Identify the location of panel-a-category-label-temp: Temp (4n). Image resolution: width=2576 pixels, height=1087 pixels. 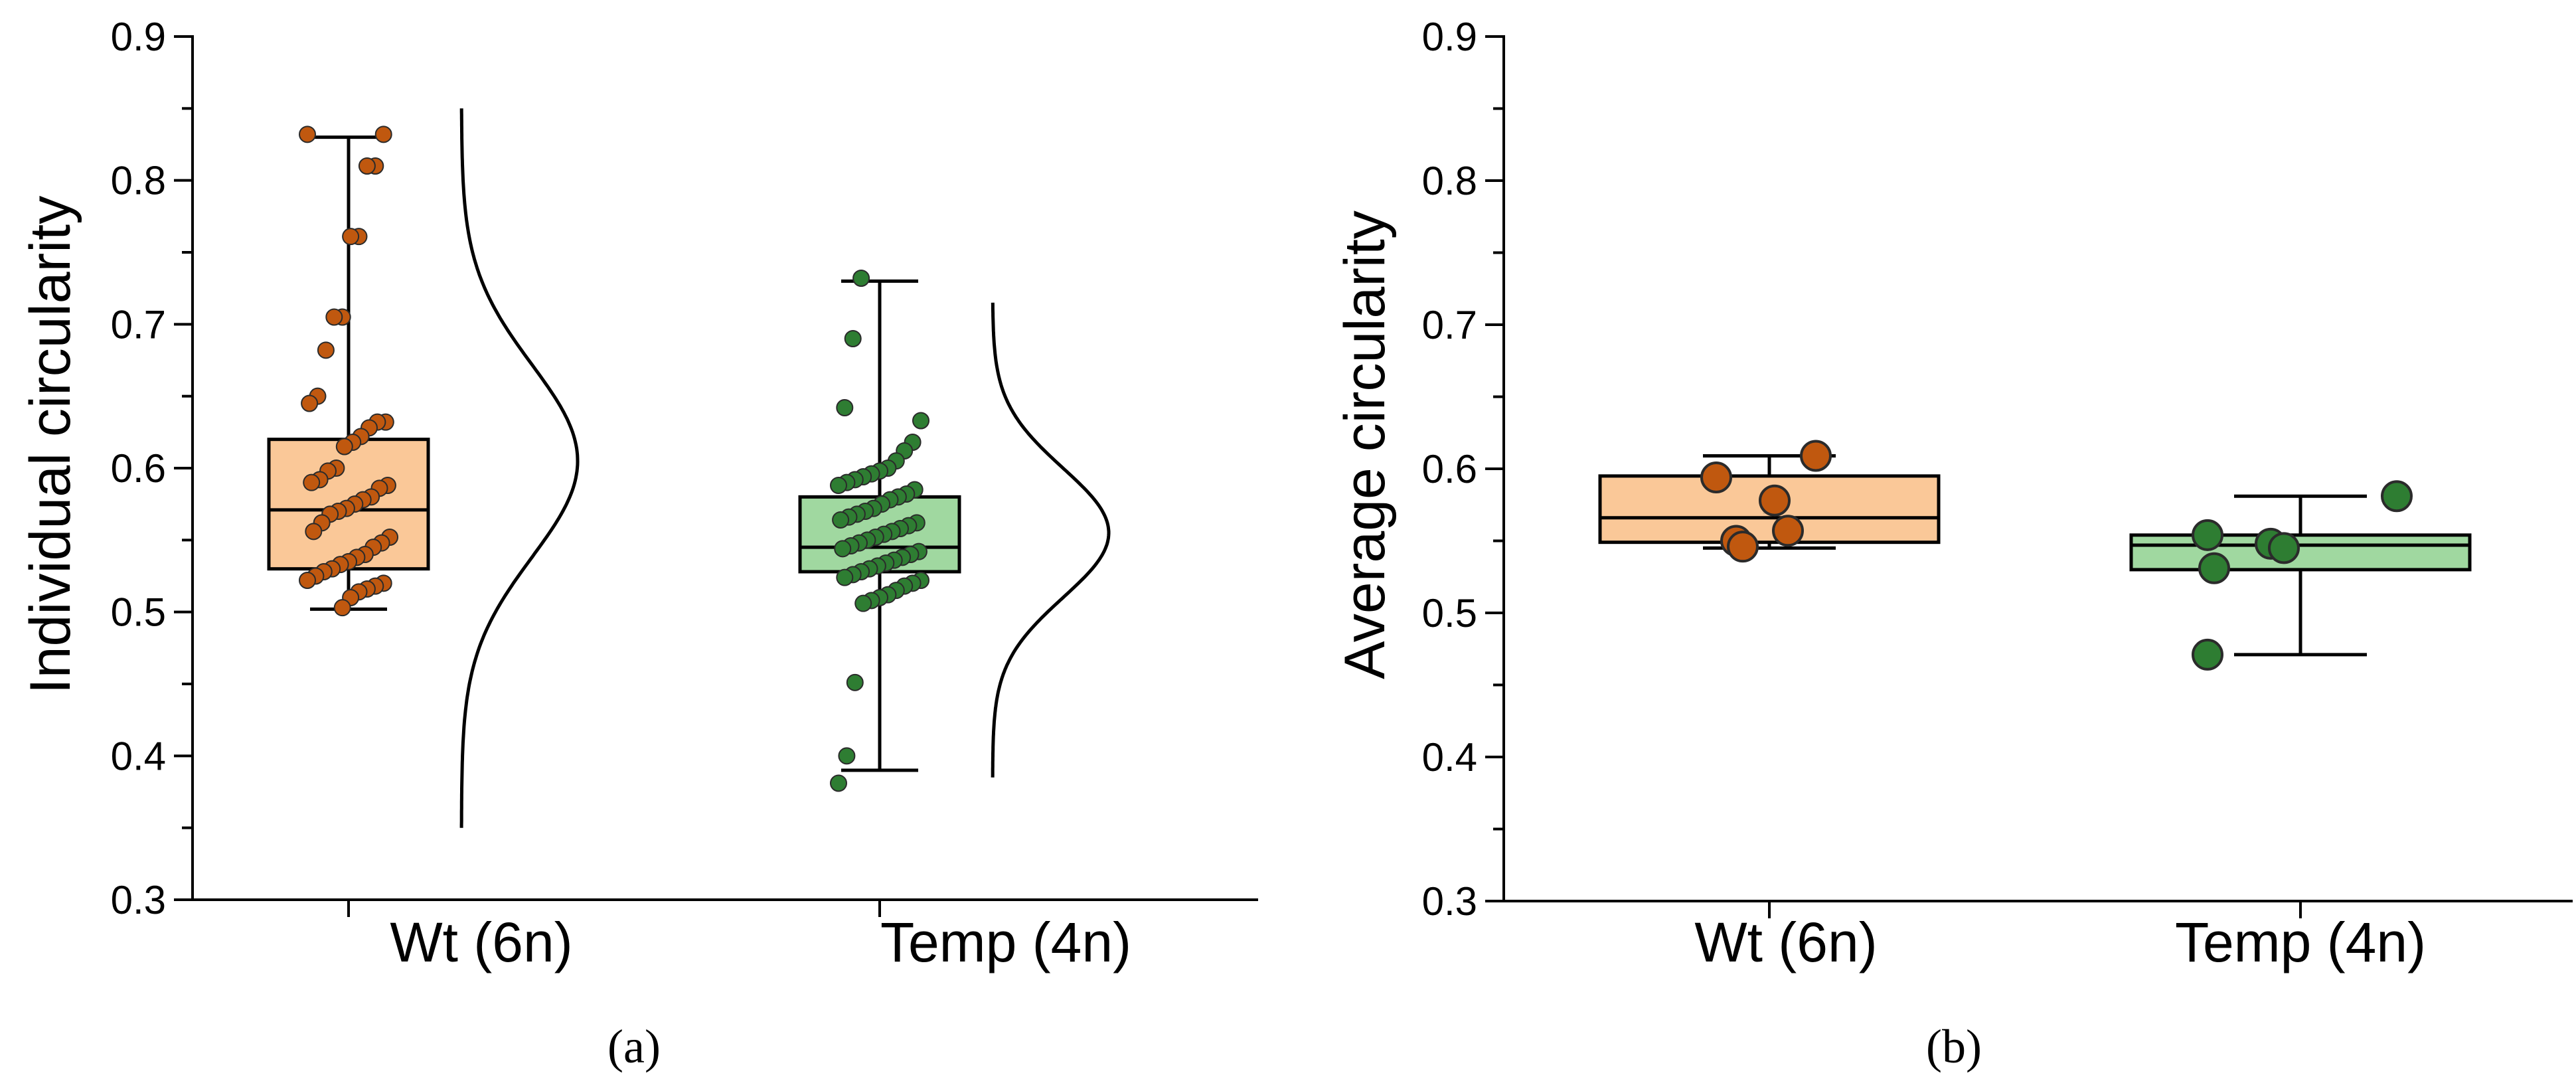
(1005, 942).